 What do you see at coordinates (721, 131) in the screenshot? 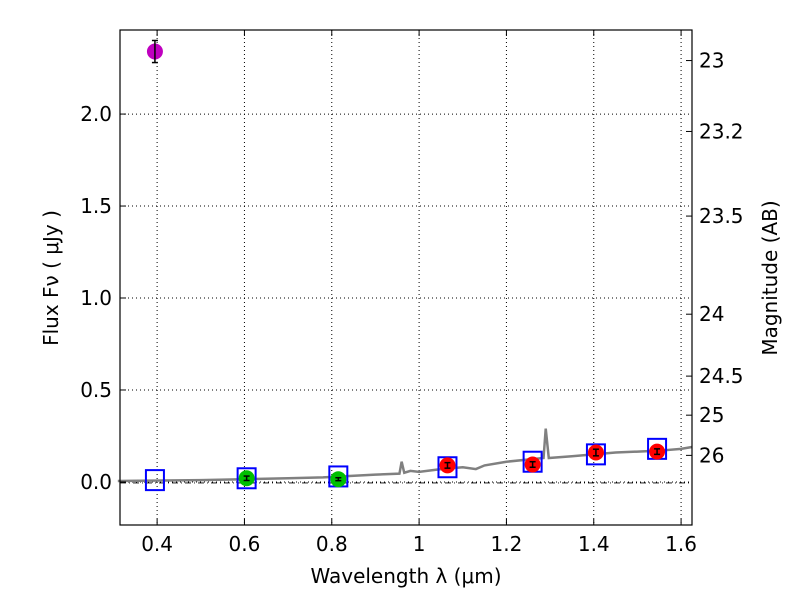
I see `mag-tick-label: 23.2` at bounding box center [721, 131].